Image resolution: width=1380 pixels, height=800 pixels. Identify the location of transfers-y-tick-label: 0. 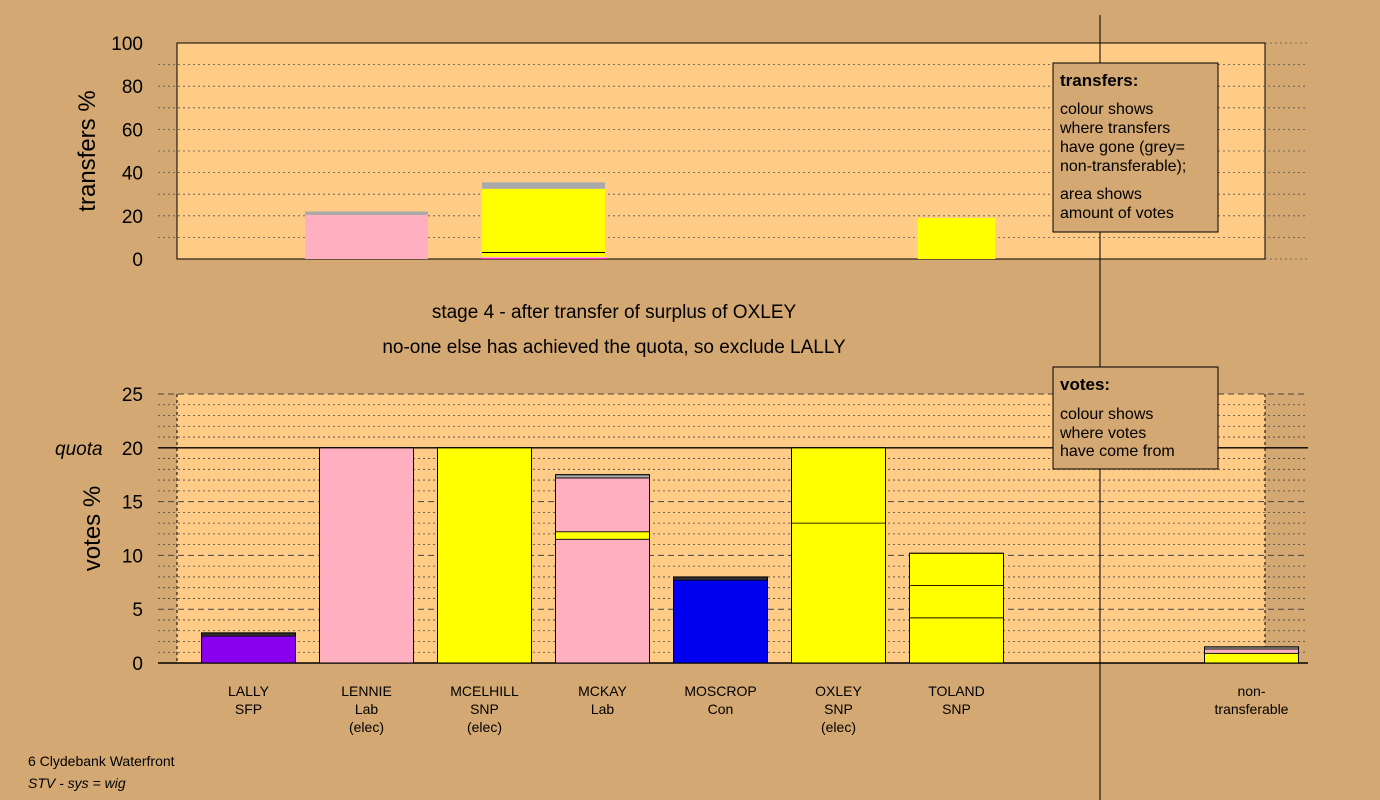
(137, 260).